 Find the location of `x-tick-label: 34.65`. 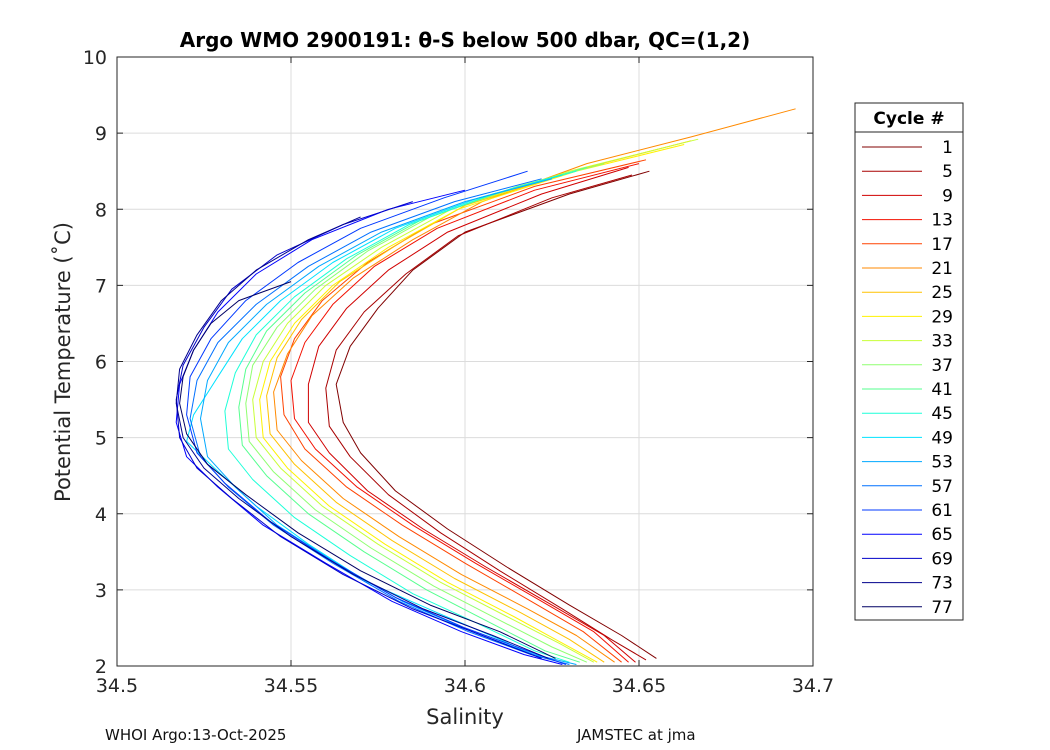

x-tick-label: 34.65 is located at coordinates (639, 686).